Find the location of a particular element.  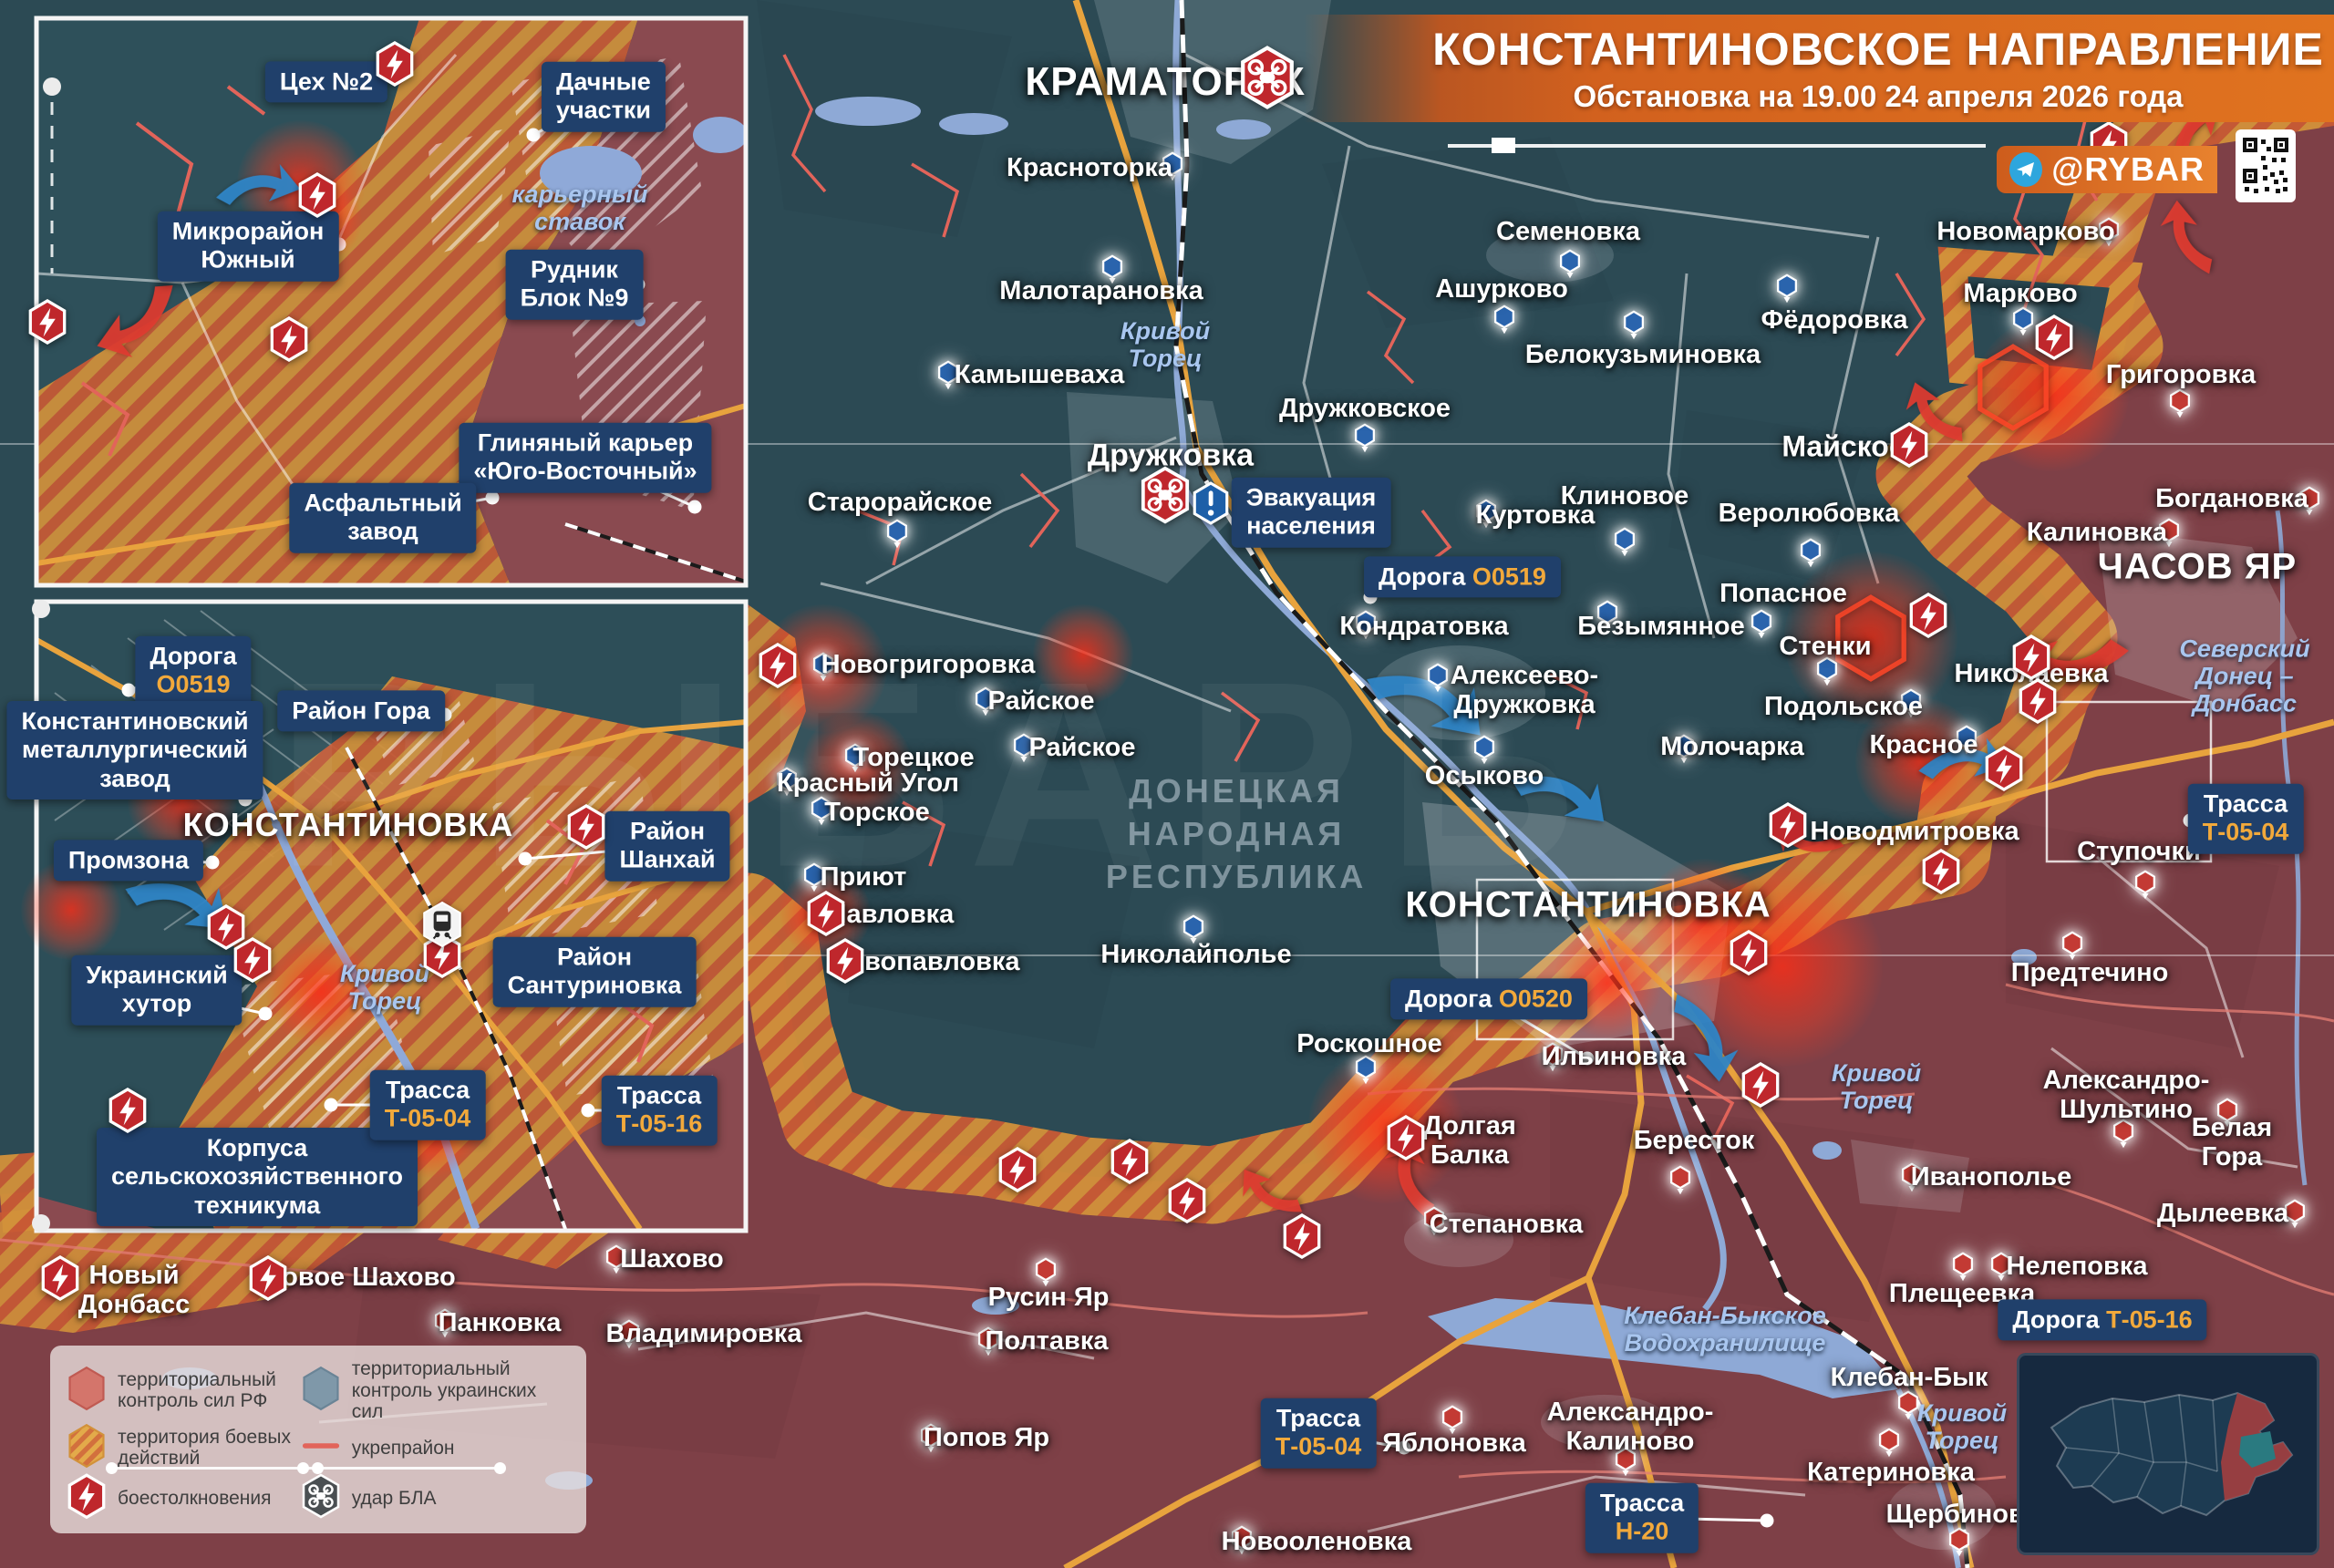

clash-hex-icon is located at coordinates (87, 1498).